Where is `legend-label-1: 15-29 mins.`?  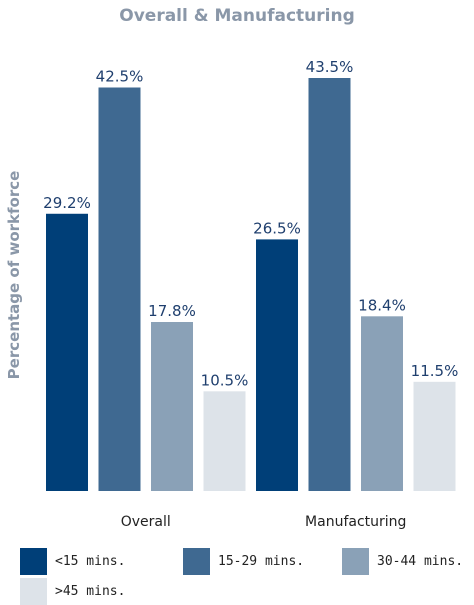 legend-label-1: 15-29 mins. is located at coordinates (261, 561).